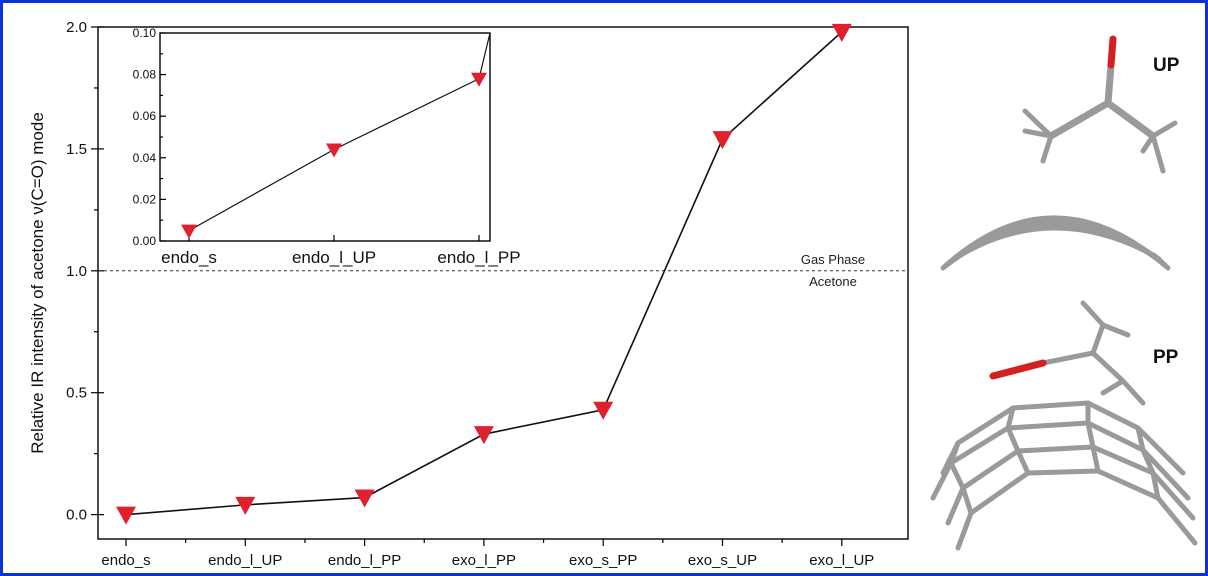 This screenshot has height=576, width=1208. I want to click on inset-series-line, so click(339, 132).